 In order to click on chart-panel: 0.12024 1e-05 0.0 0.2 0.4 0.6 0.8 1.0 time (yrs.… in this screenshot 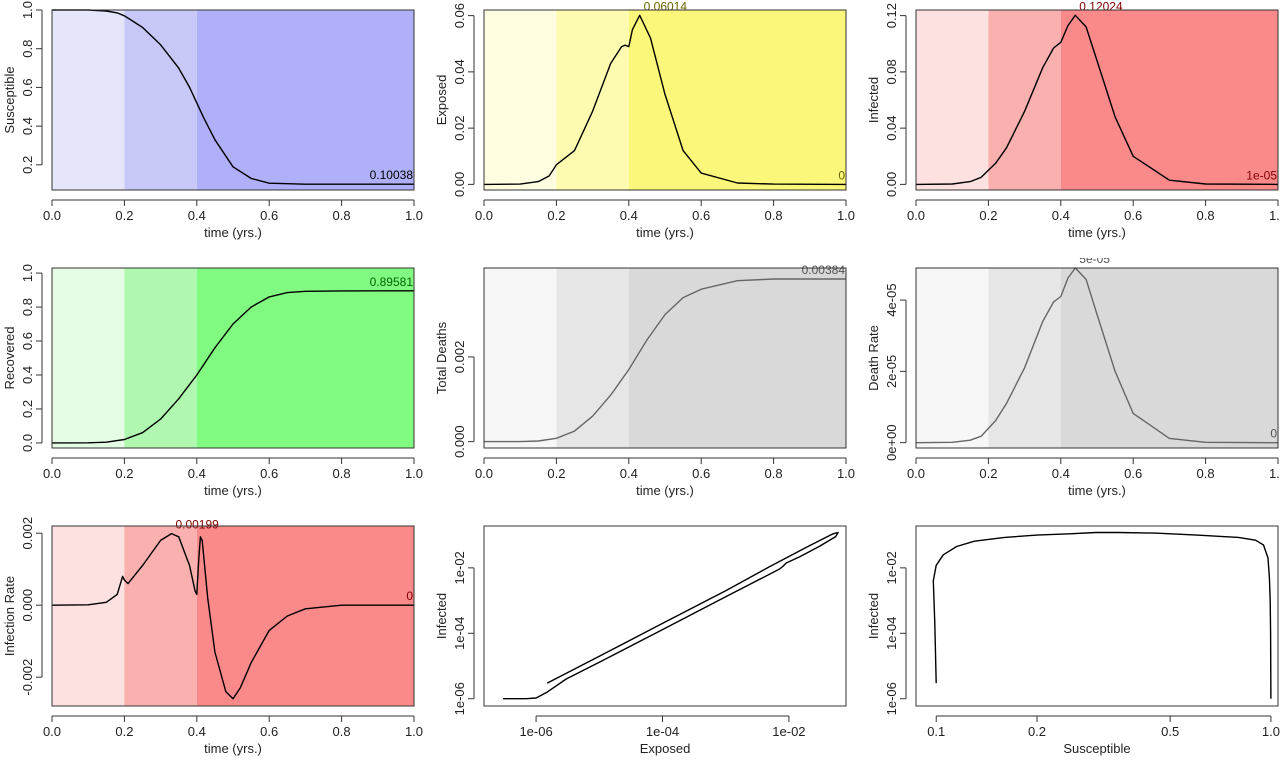, I will do `click(1072, 129)`.